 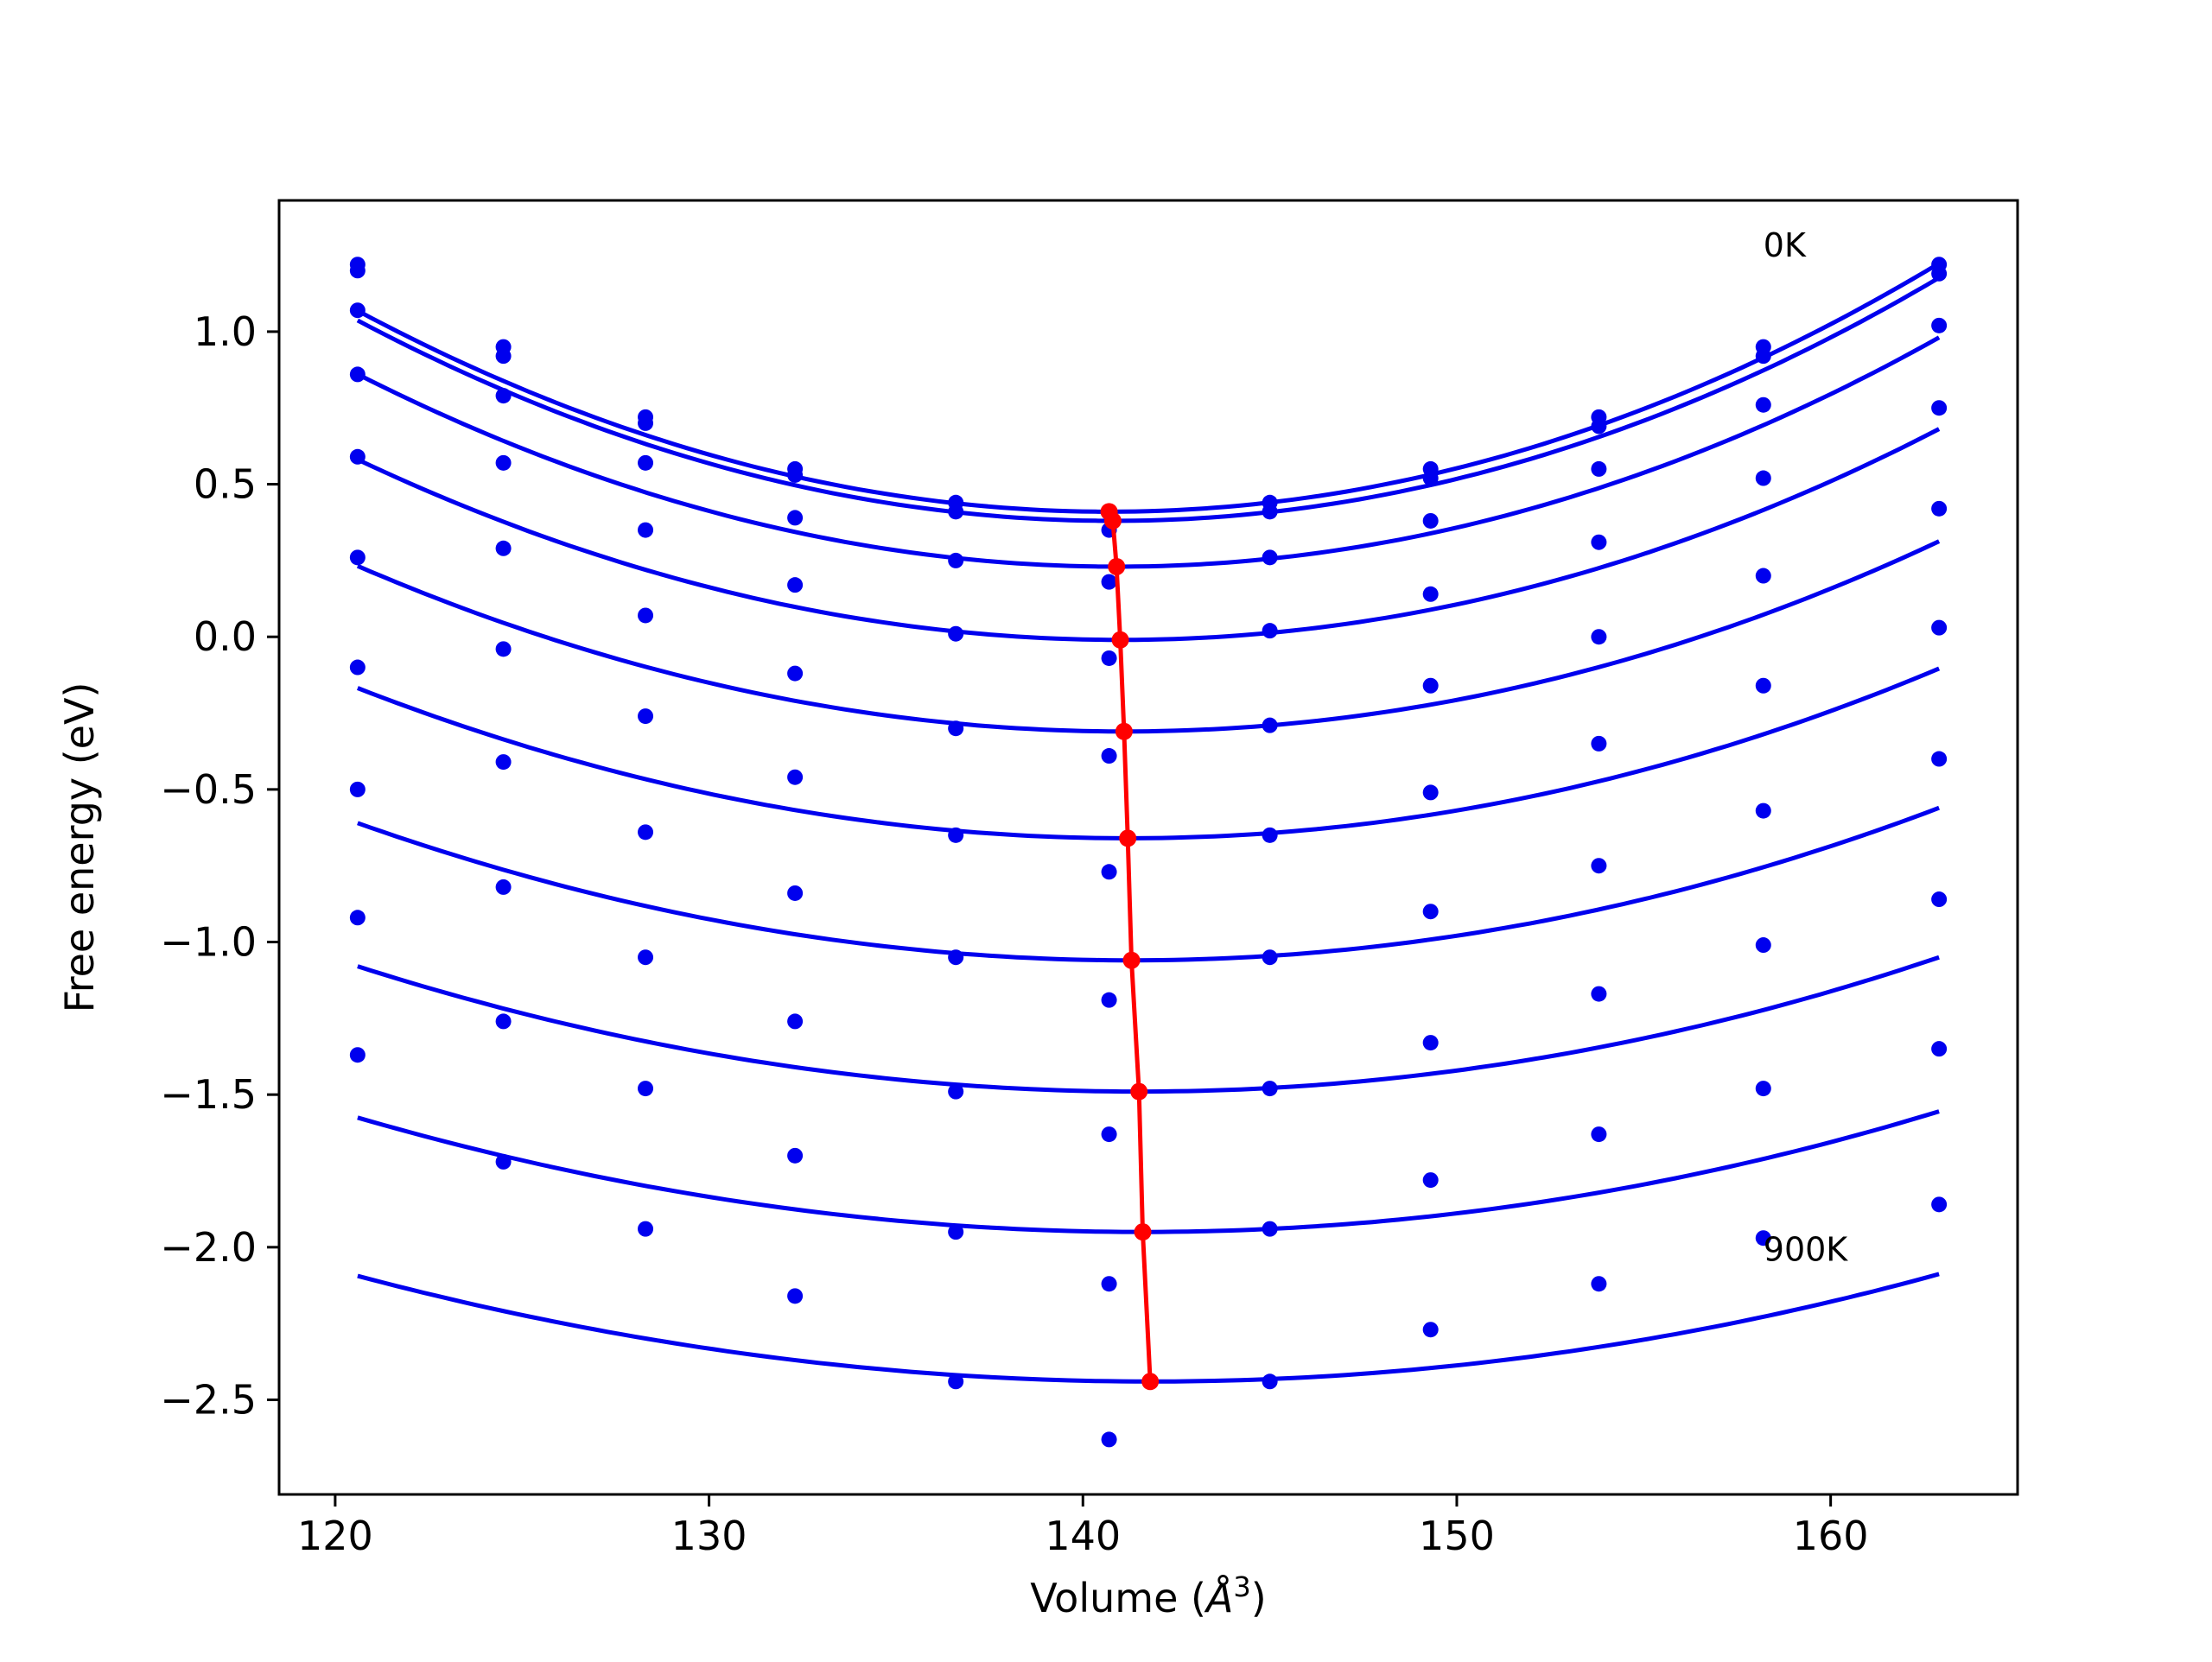 What do you see at coordinates (225, 331) in the screenshot?
I see `y-tick-label-0: 1.0` at bounding box center [225, 331].